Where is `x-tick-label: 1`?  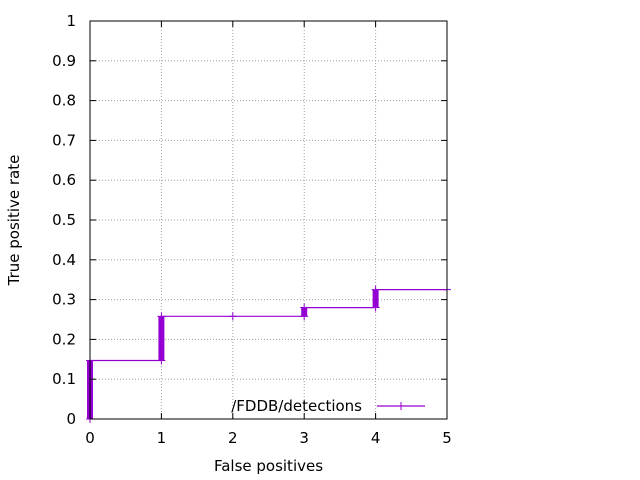
x-tick-label: 1 is located at coordinates (162, 438).